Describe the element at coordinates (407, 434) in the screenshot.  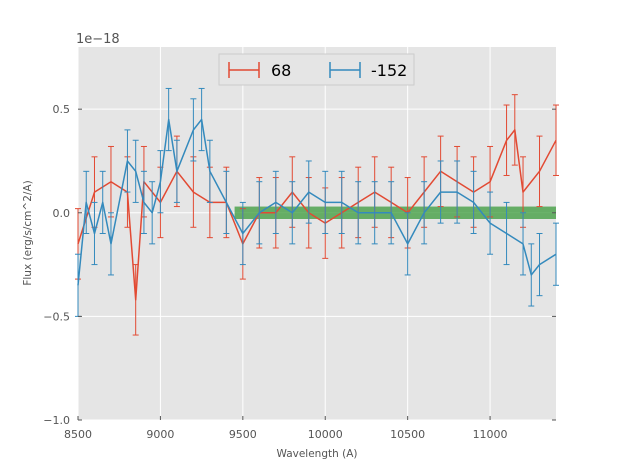
I see `x-tick-label: 10500` at that location.